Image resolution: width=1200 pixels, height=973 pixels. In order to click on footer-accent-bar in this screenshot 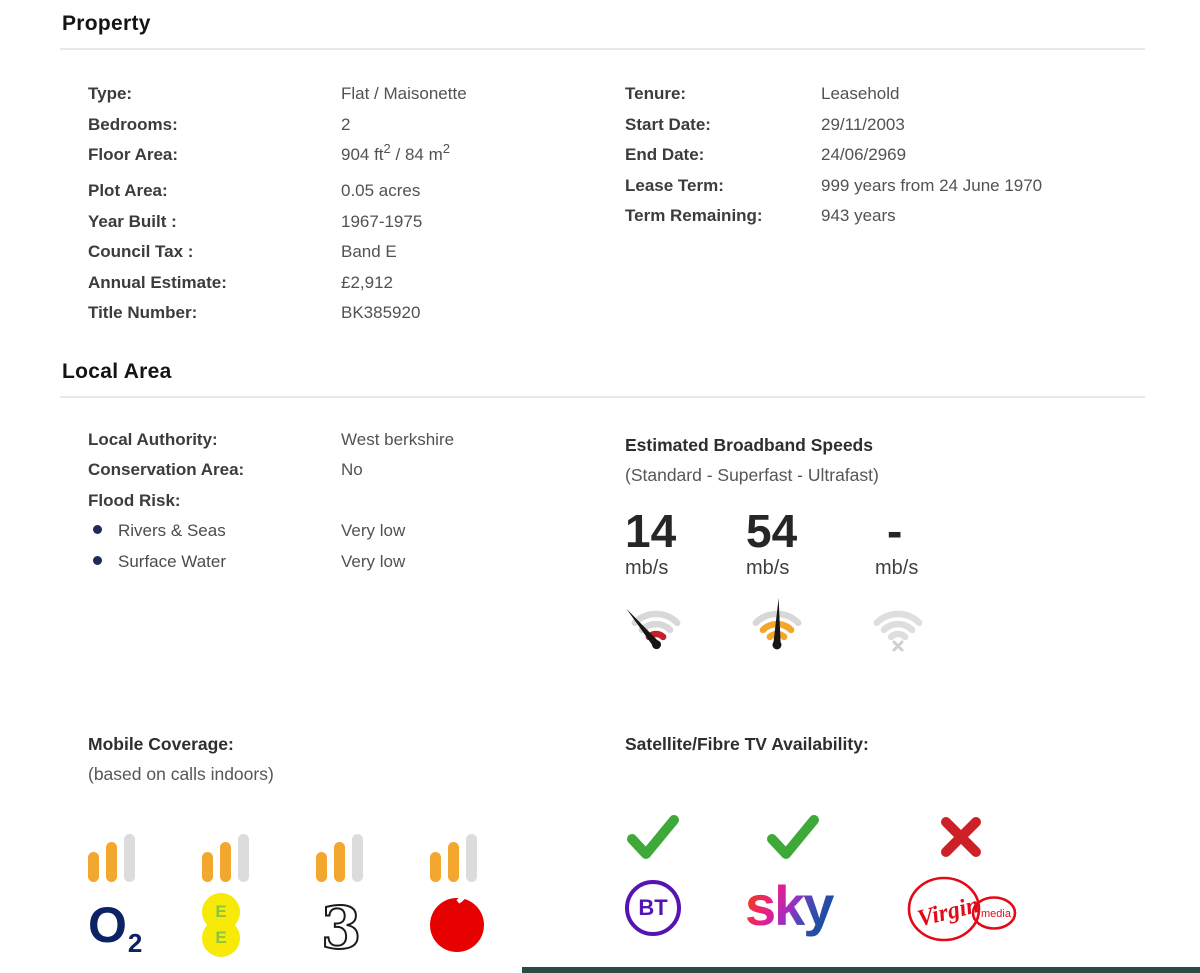, I will do `click(861, 970)`.